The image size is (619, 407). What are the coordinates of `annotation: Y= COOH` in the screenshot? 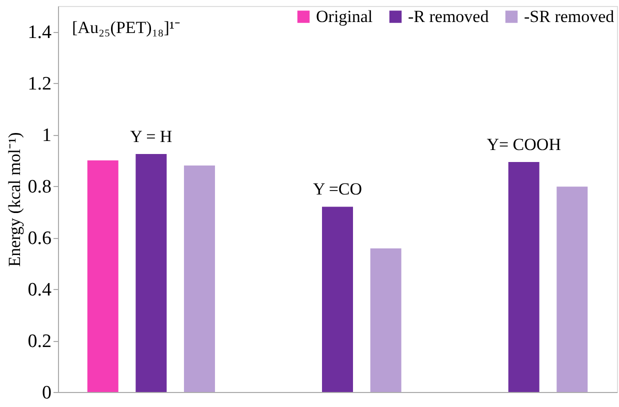 It's located at (523, 144).